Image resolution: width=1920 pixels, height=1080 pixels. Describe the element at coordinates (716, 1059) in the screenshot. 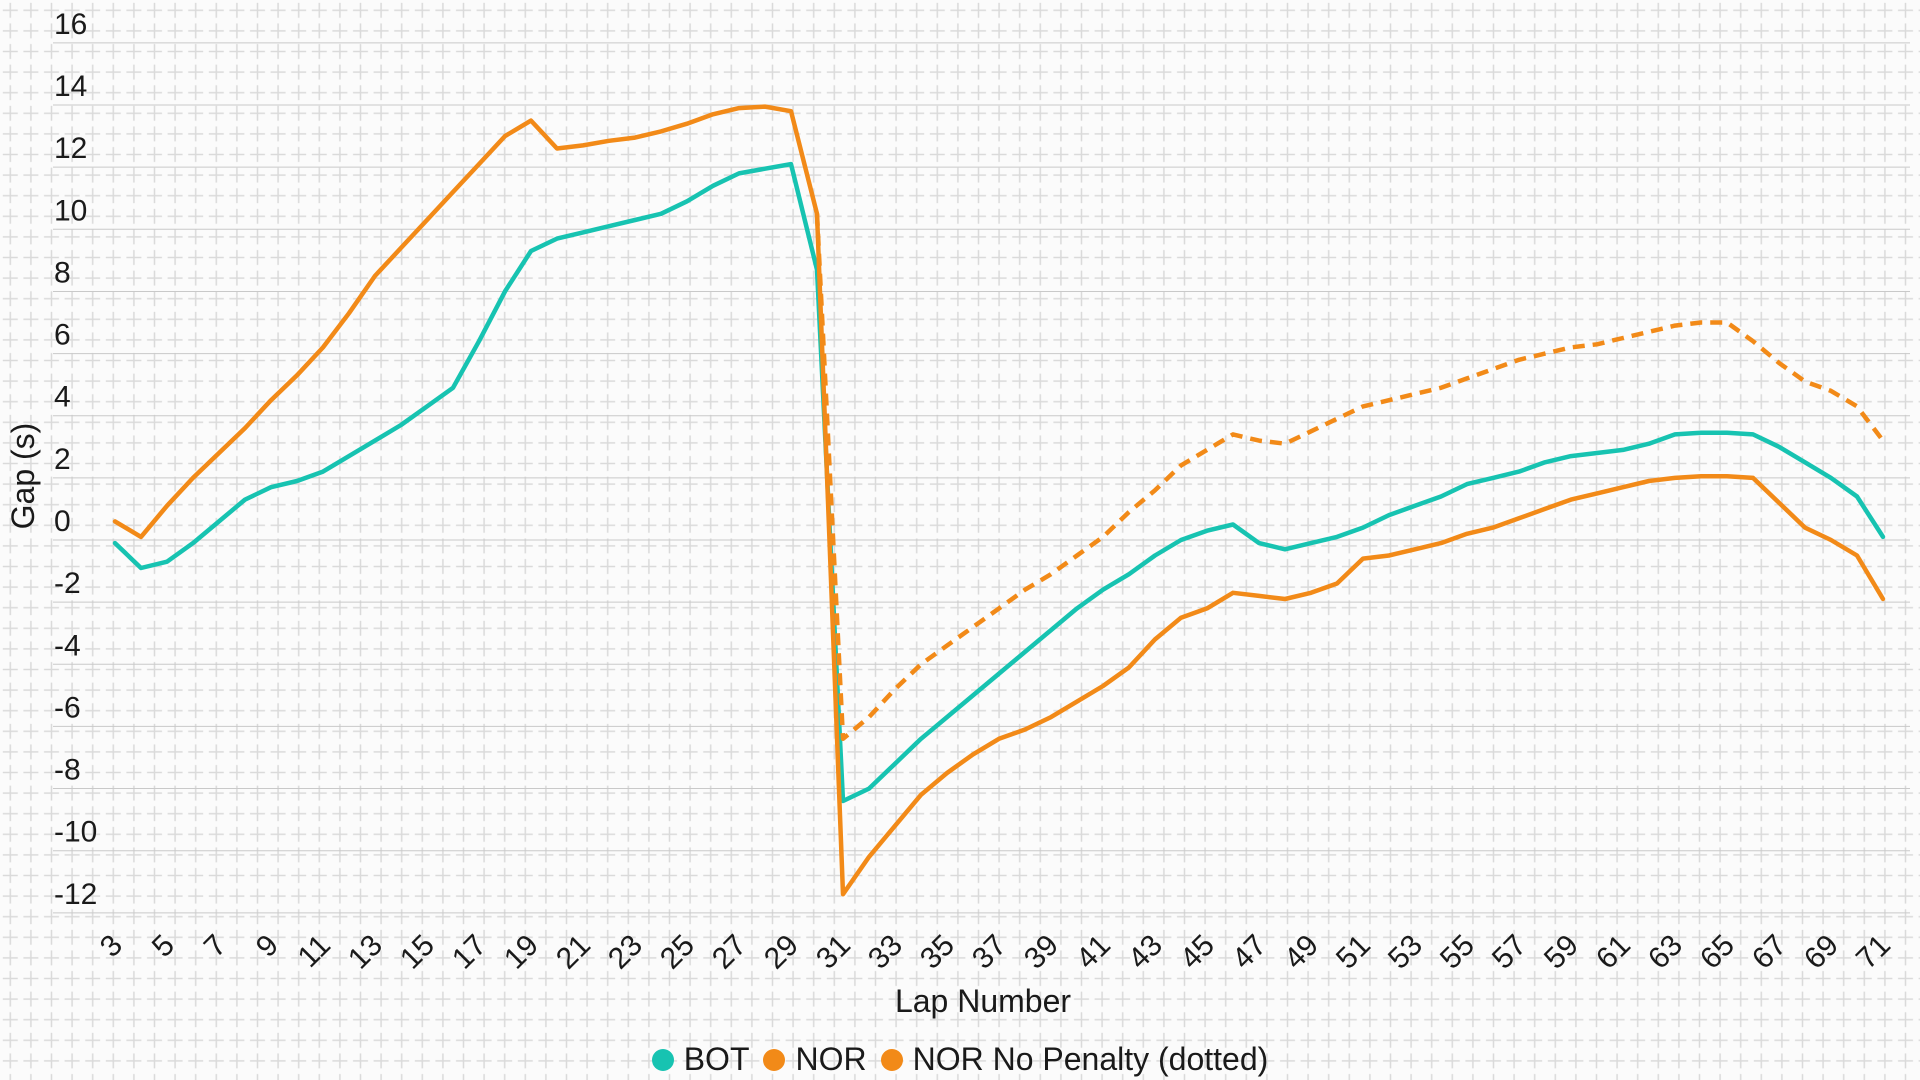

I see `legend-label: BOT` at that location.